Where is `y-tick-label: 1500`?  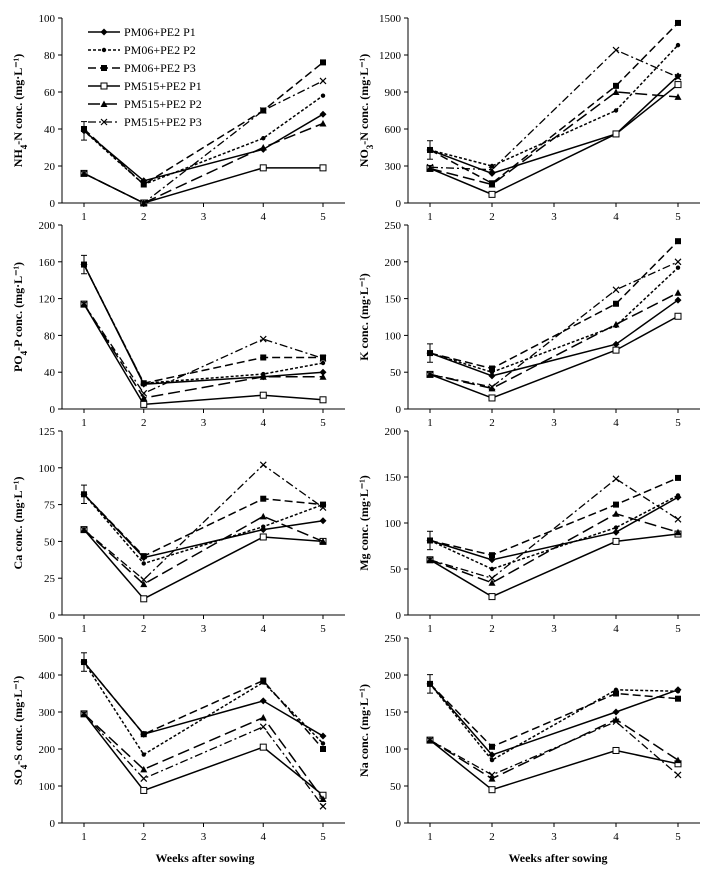
y-tick-label: 1500 is located at coordinates (390, 19).